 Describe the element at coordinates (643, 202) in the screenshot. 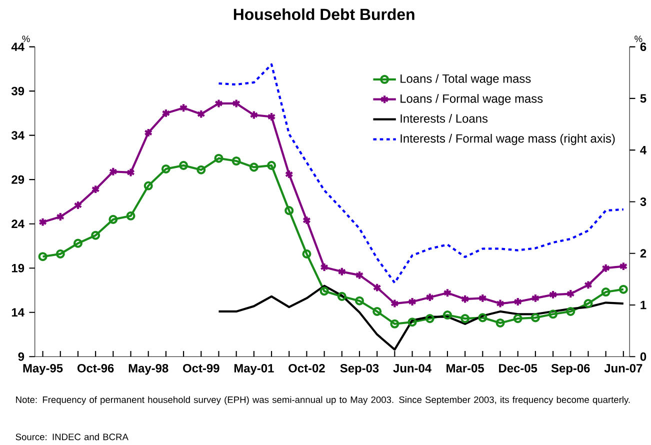

I see `y2-tick-label: 3` at that location.